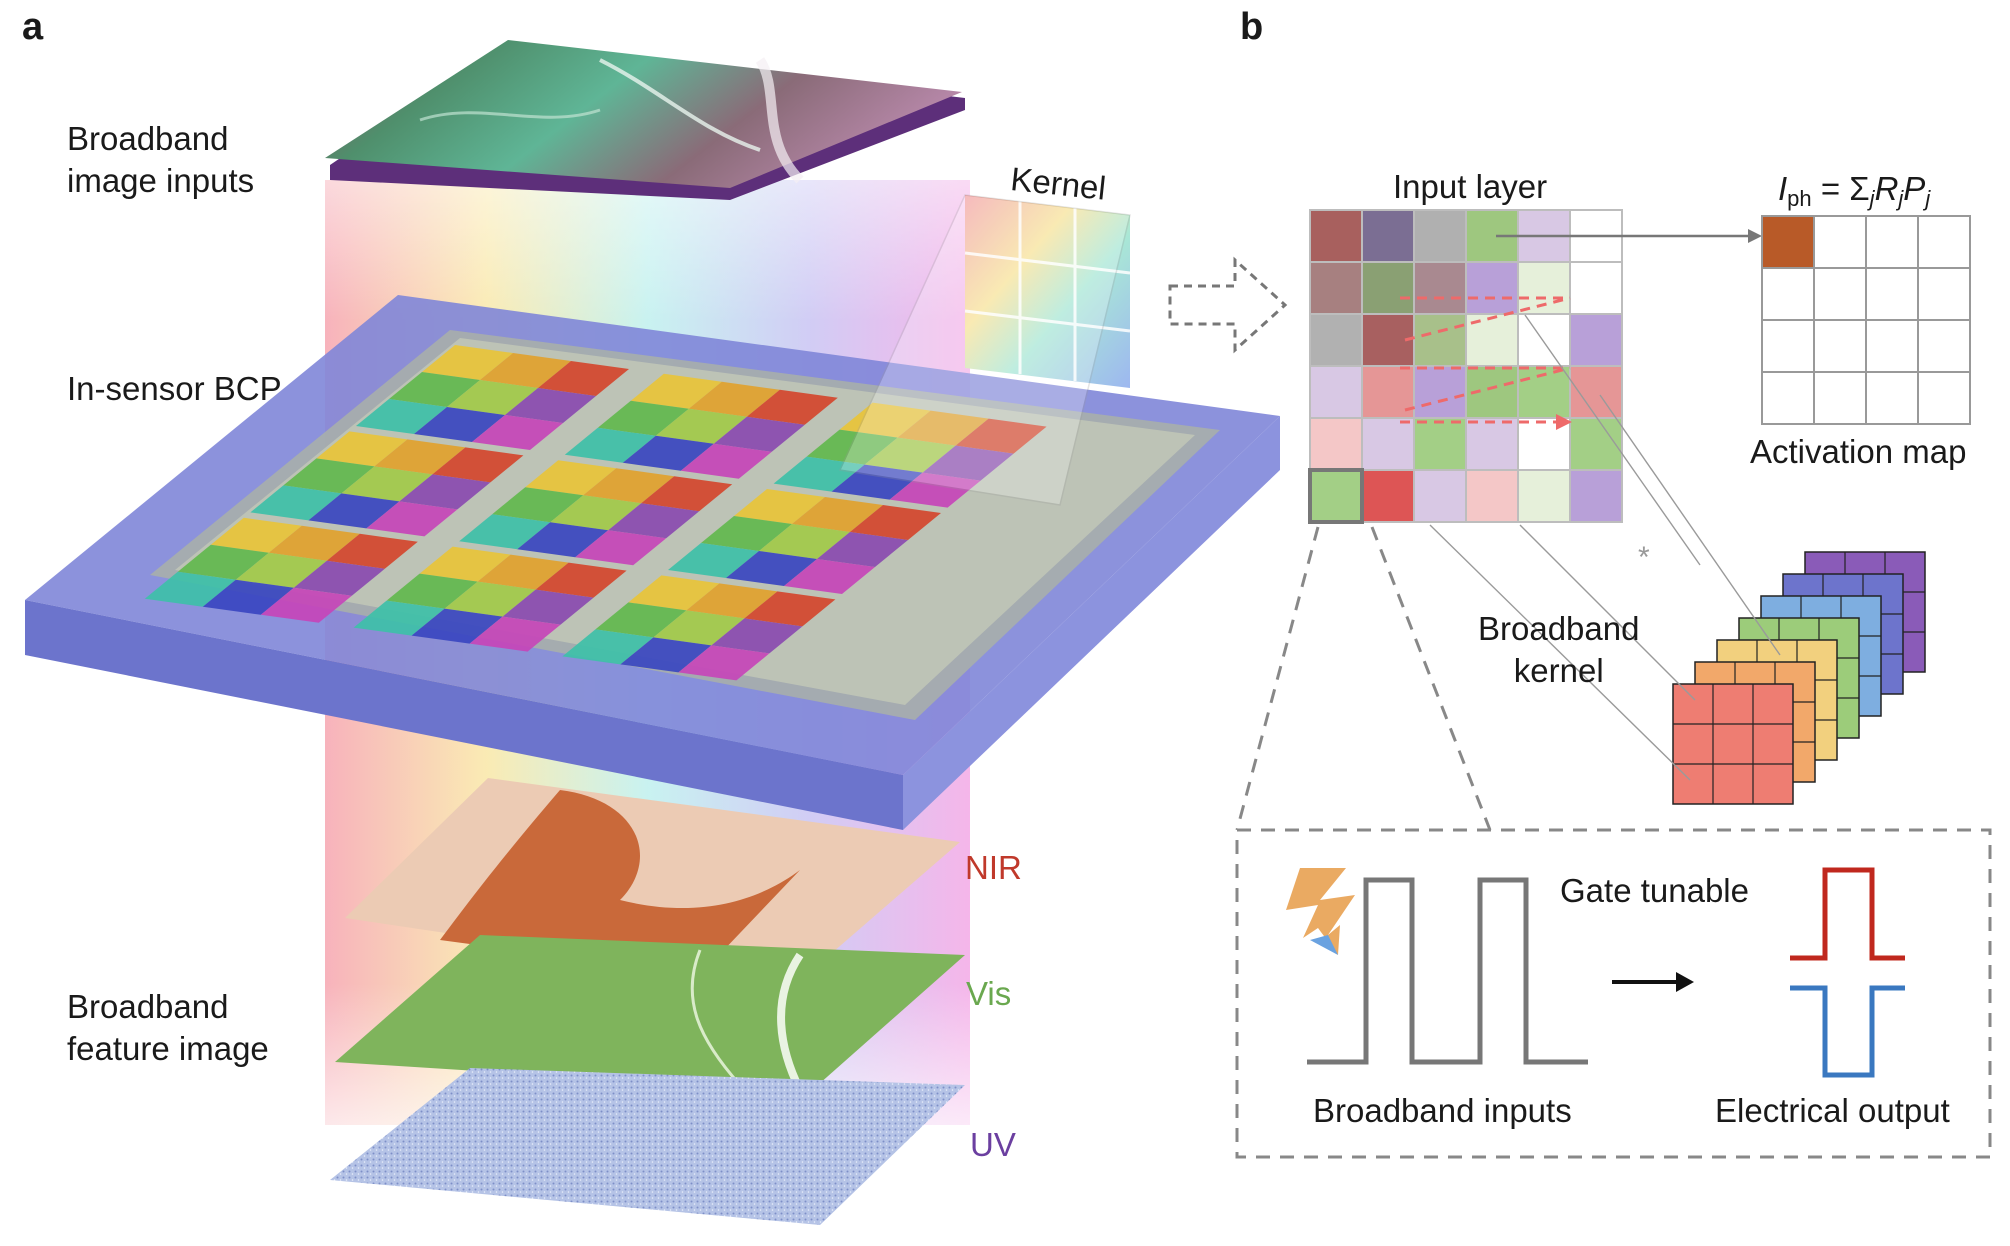 Image resolution: width=2010 pixels, height=1246 pixels. What do you see at coordinates (650, 1013) in the screenshot?
I see `feature-image-vis` at bounding box center [650, 1013].